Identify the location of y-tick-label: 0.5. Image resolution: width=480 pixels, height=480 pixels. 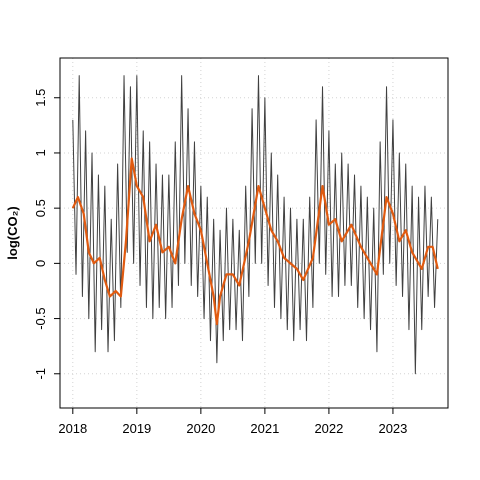
(40, 208).